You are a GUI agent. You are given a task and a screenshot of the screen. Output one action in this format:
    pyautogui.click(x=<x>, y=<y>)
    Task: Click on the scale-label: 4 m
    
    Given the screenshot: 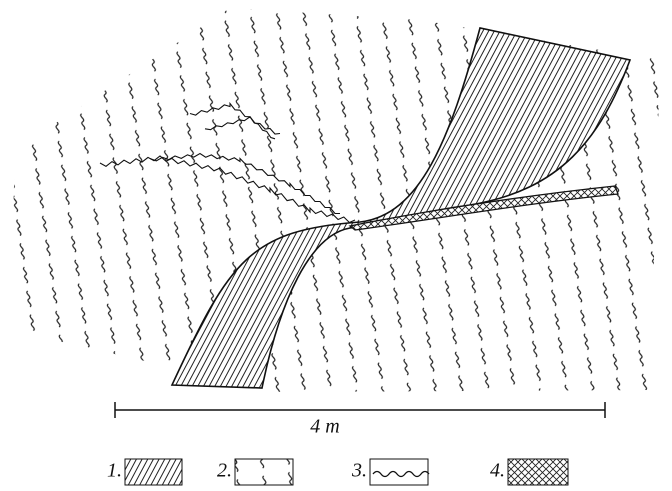 What is the action you would take?
    pyautogui.click(x=324, y=427)
    